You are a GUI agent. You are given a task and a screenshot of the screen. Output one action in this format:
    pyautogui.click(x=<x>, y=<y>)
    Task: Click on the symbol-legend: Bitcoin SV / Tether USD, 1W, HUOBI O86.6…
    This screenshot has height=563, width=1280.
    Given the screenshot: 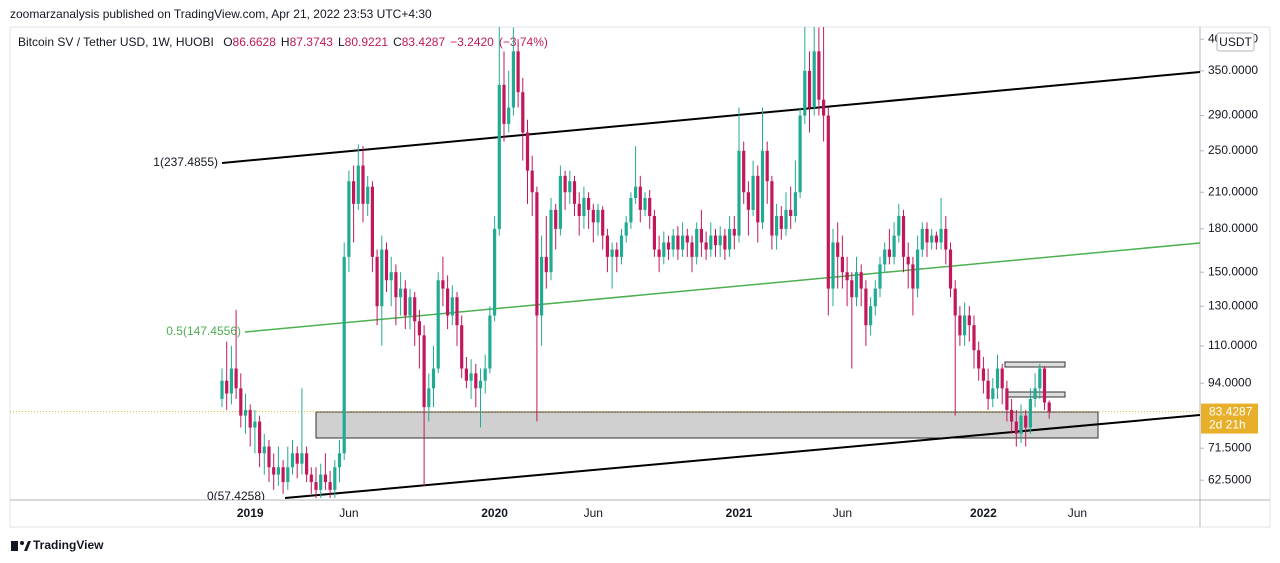 What is the action you would take?
    pyautogui.click(x=285, y=42)
    